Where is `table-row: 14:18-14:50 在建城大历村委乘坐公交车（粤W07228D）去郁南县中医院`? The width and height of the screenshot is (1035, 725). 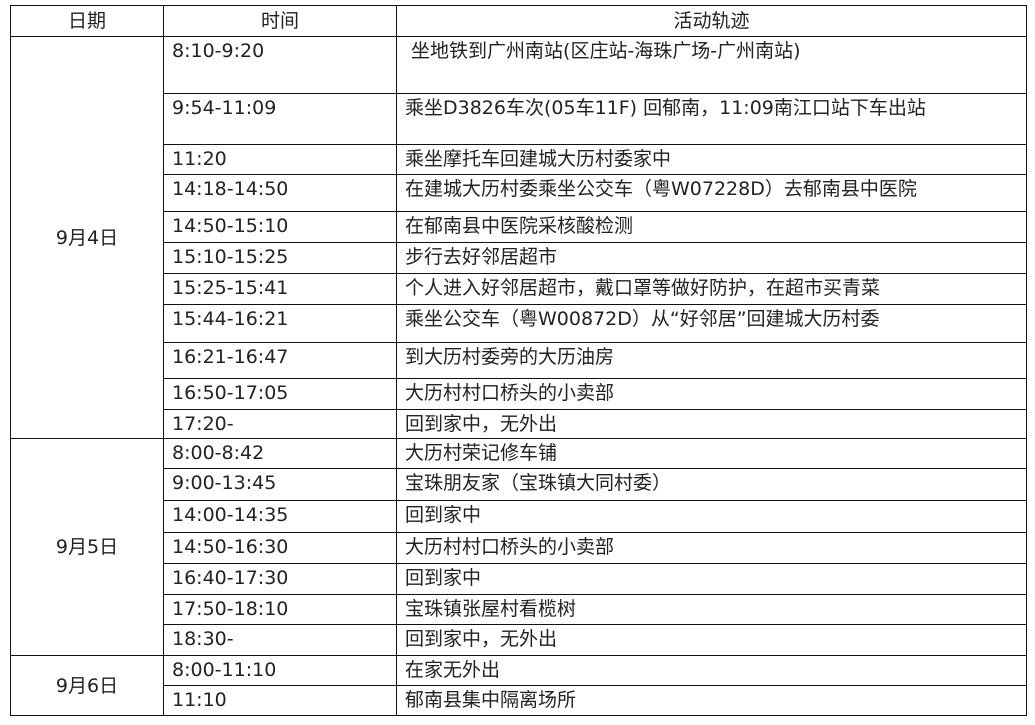 table-row: 14:18-14:50 在建城大历村委乘坐公交车（粤W07228D）去郁南县中医院 is located at coordinates (519, 193).